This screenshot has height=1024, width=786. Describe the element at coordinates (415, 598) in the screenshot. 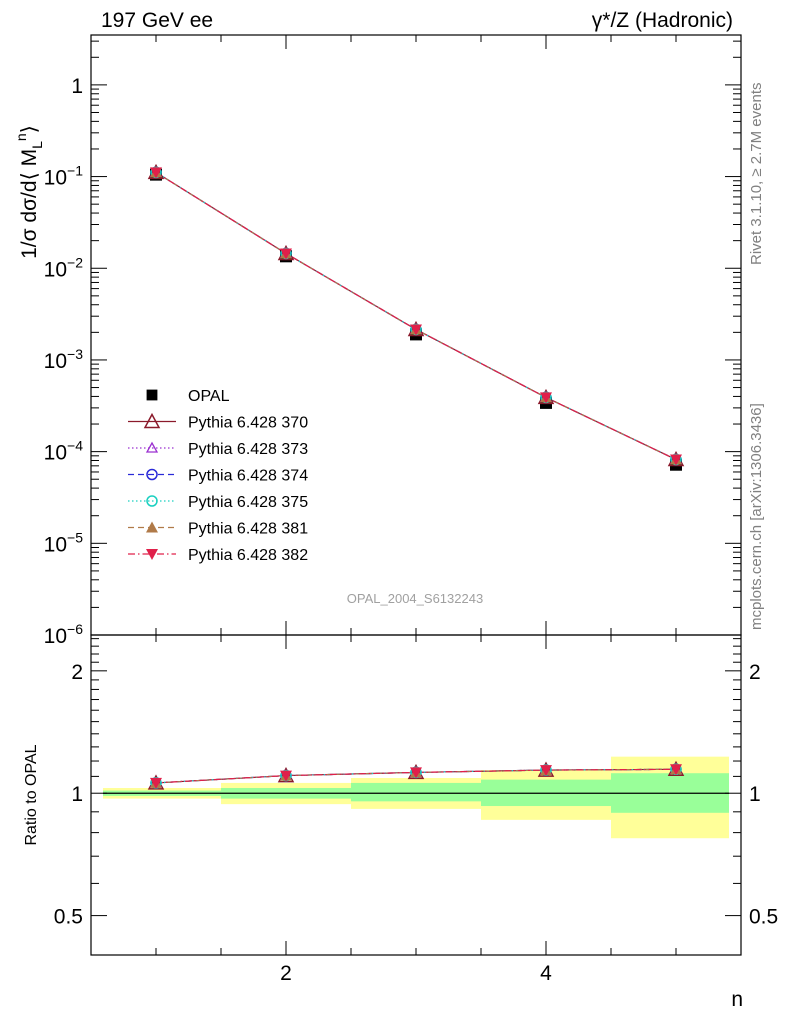

I see `analysis-id: OPAL_2004_S6132243` at that location.